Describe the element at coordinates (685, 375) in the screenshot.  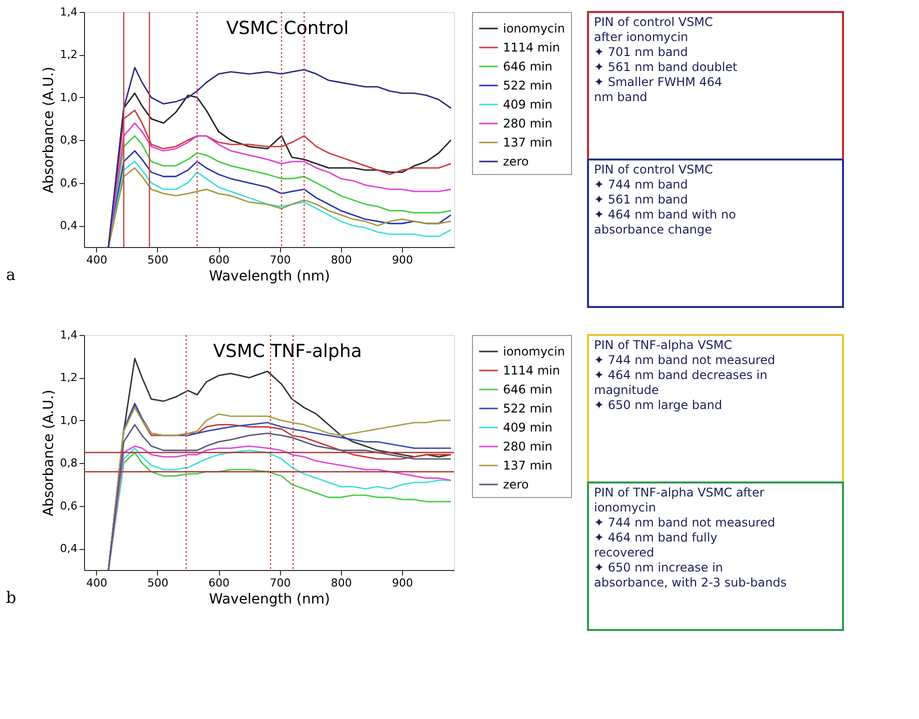
I see `text: PIN of TNF-alpha VSMC ✦ 744 nm band not measured ✦ 464 nm band decreases in magnitude ✦ 650 nm large band` at that location.